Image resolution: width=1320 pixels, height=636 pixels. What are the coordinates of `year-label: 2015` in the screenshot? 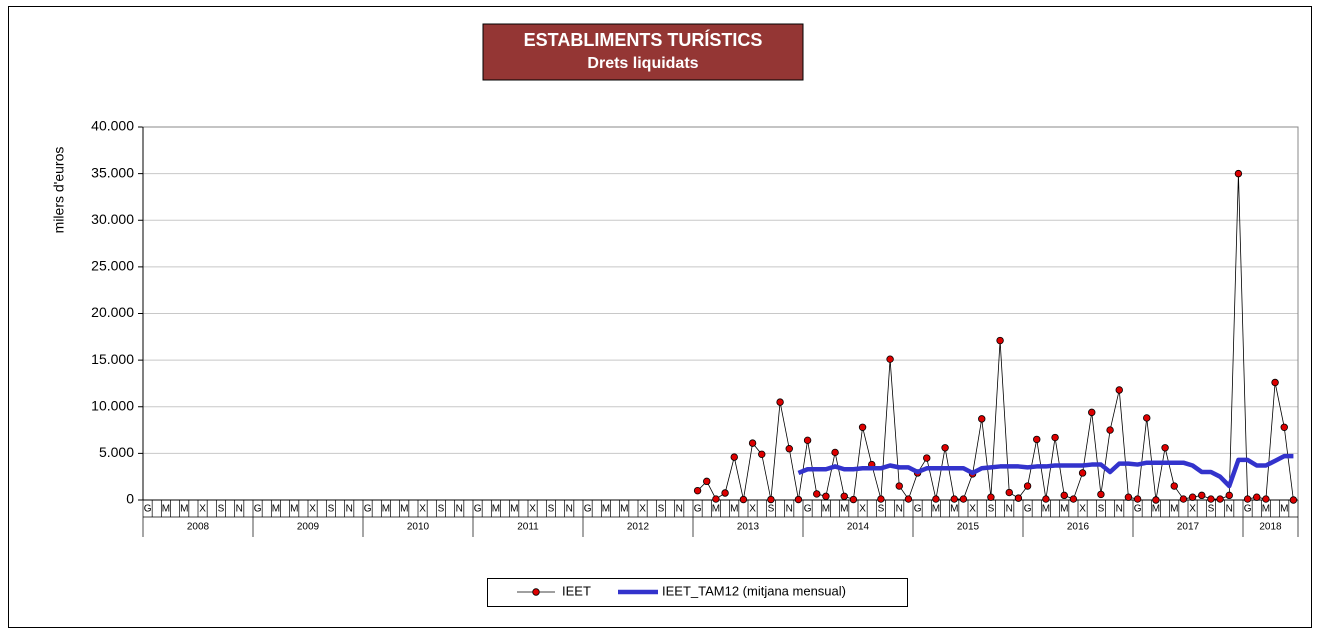 It's located at (968, 527).